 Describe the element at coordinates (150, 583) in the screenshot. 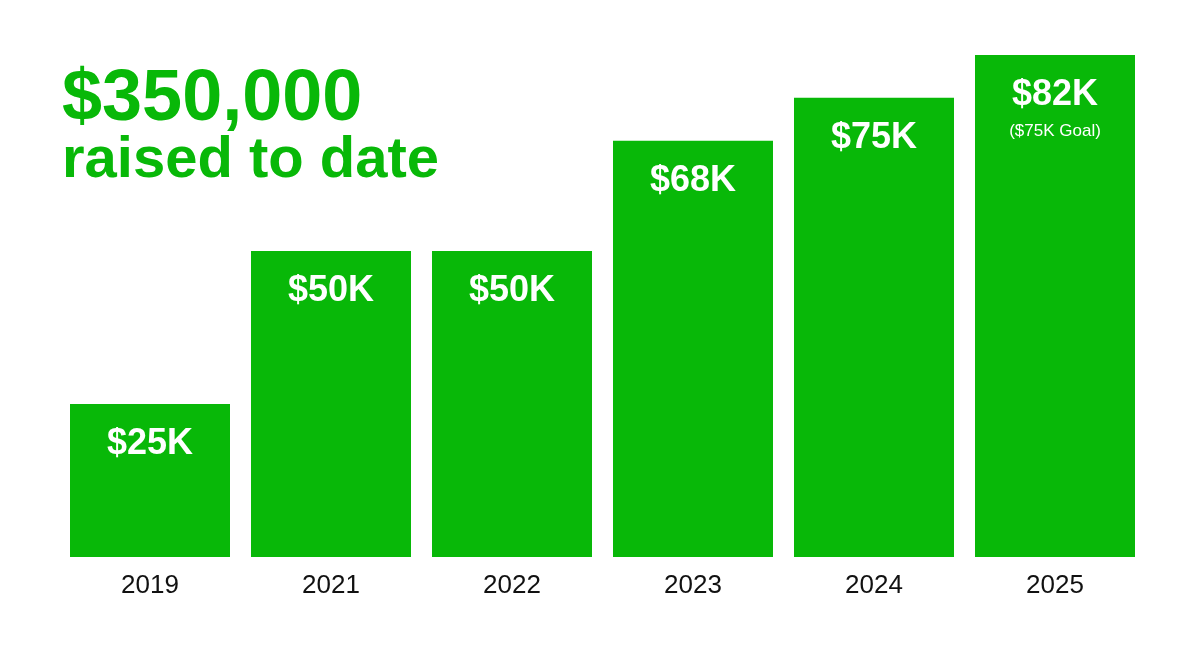

I see `x-tick-label: 2019` at that location.